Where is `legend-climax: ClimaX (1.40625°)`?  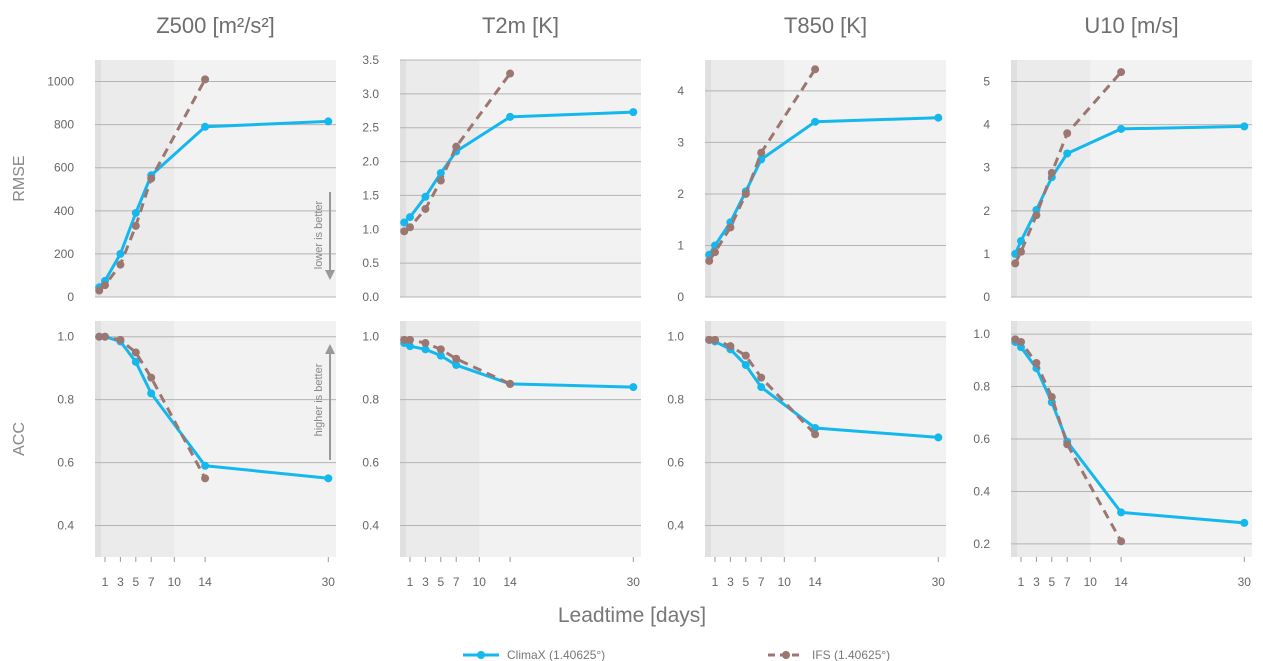
legend-climax: ClimaX (1.40625°) is located at coordinates (556, 654).